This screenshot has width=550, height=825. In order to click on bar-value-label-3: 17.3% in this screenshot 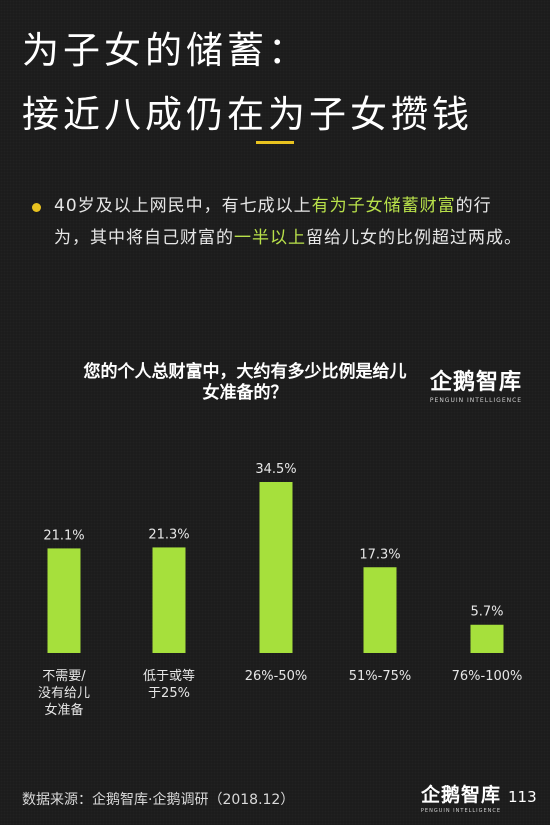, I will do `click(379, 554)`.